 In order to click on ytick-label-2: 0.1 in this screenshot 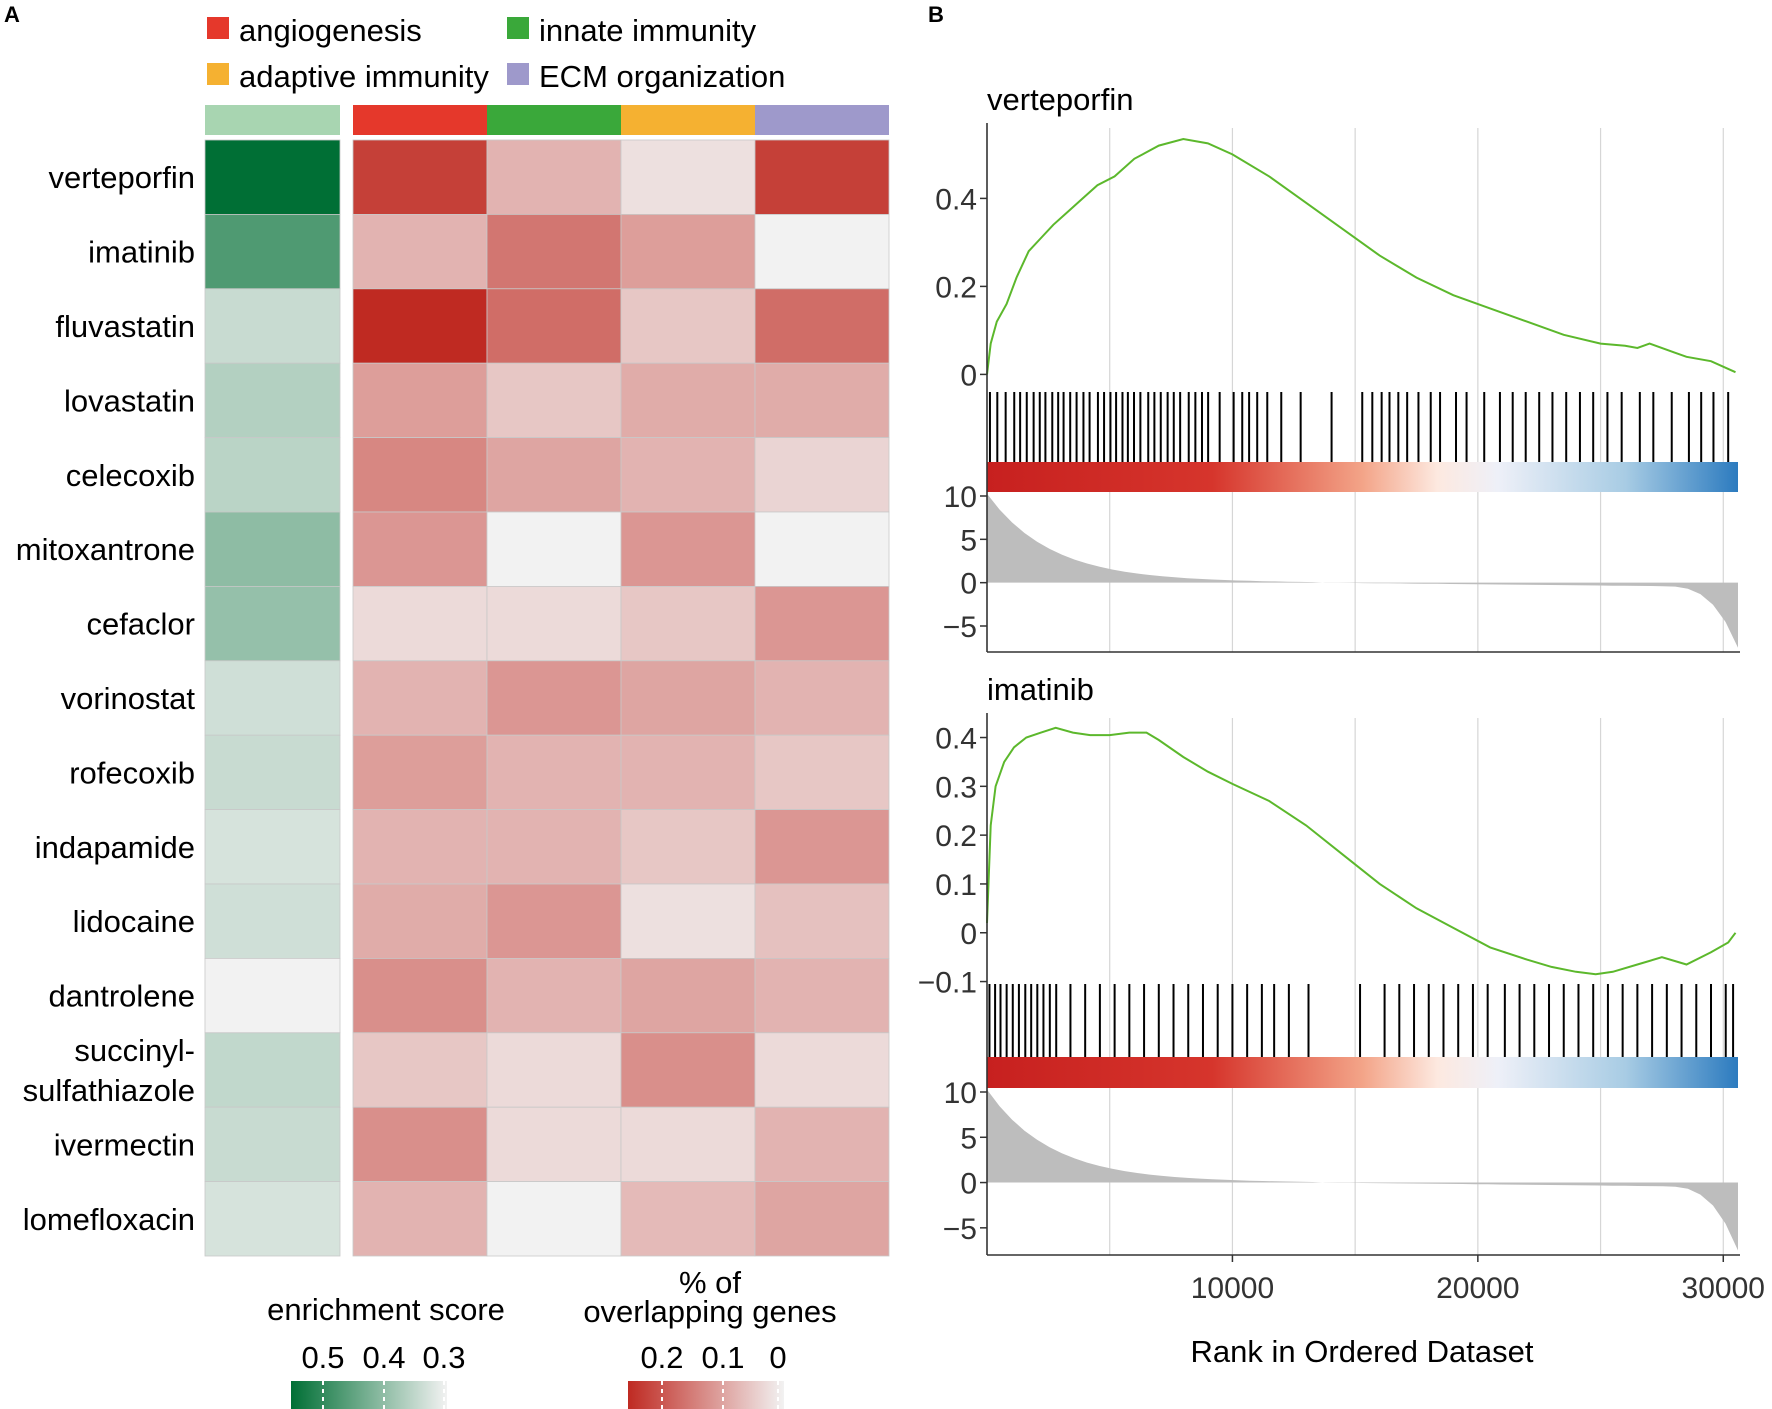, I will do `click(956, 885)`.